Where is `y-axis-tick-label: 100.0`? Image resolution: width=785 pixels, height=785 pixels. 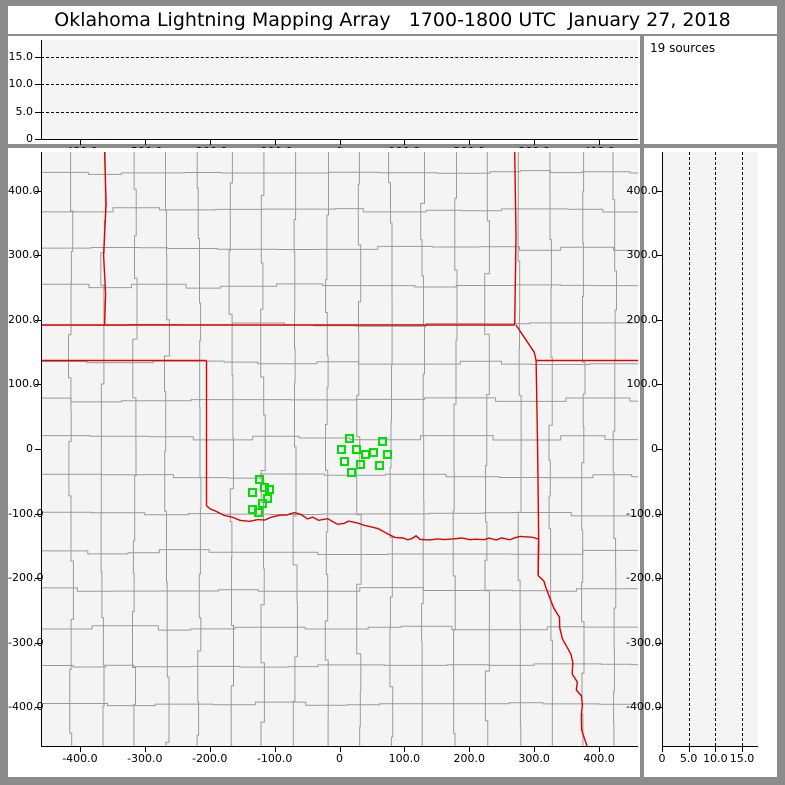
y-axis-tick-label: 100.0 is located at coordinates (24, 384).